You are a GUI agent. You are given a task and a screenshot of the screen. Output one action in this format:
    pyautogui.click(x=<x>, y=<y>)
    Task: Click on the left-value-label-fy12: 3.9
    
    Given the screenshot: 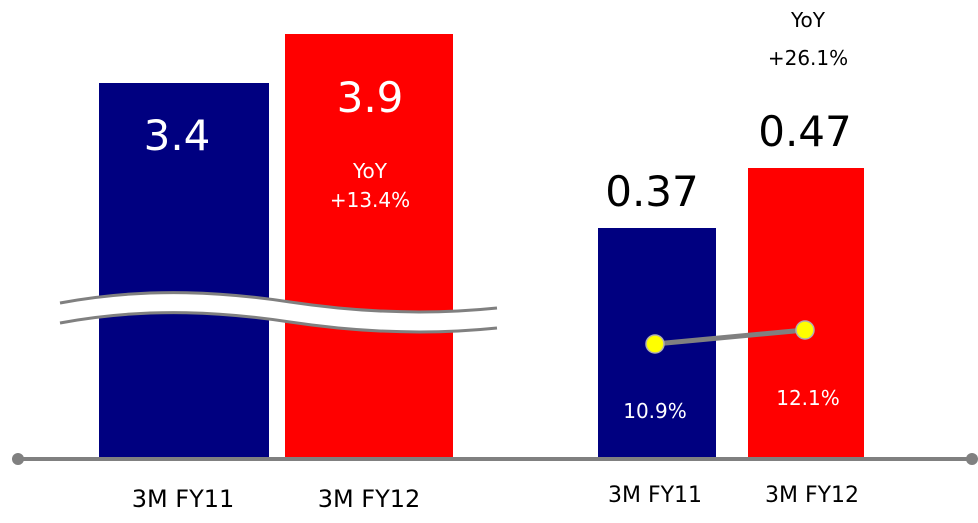 What is the action you would take?
    pyautogui.click(x=370, y=97)
    